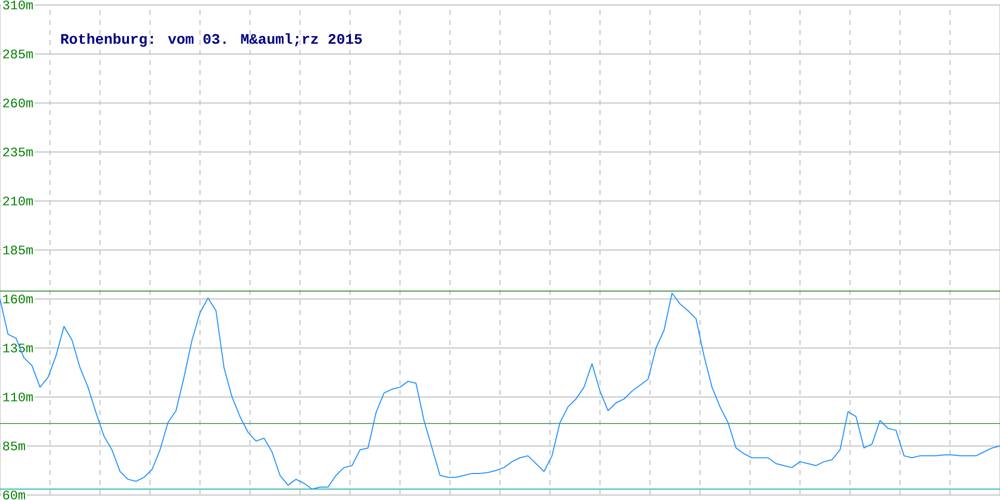  I want to click on y-tick-label: 235m, so click(18, 152).